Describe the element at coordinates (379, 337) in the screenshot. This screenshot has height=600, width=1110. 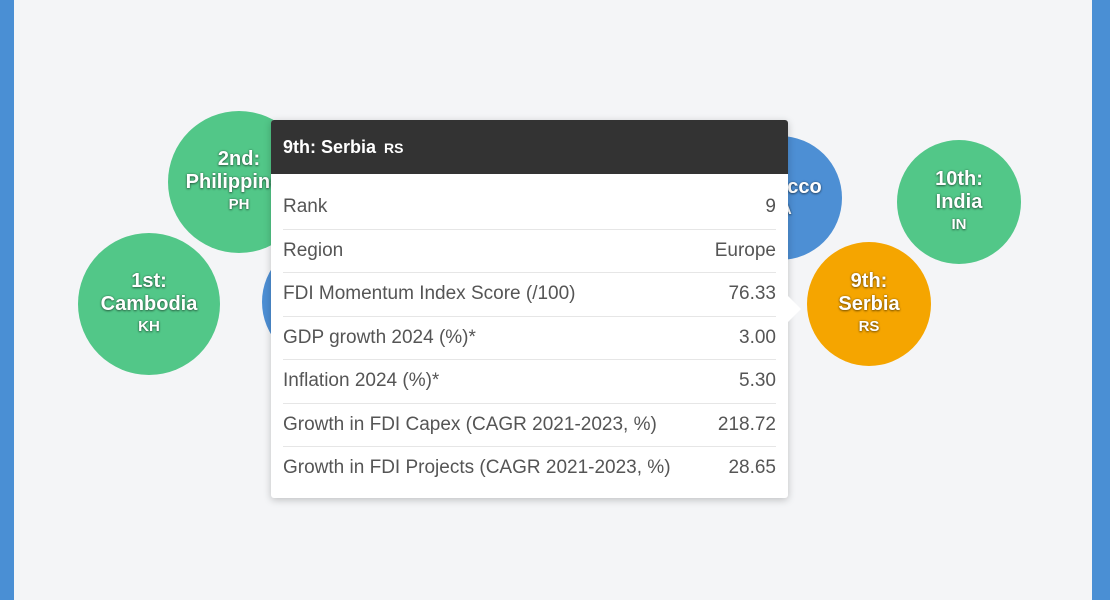
I see `tooltip-row-label: GDP growth 2024 (%)*` at that location.